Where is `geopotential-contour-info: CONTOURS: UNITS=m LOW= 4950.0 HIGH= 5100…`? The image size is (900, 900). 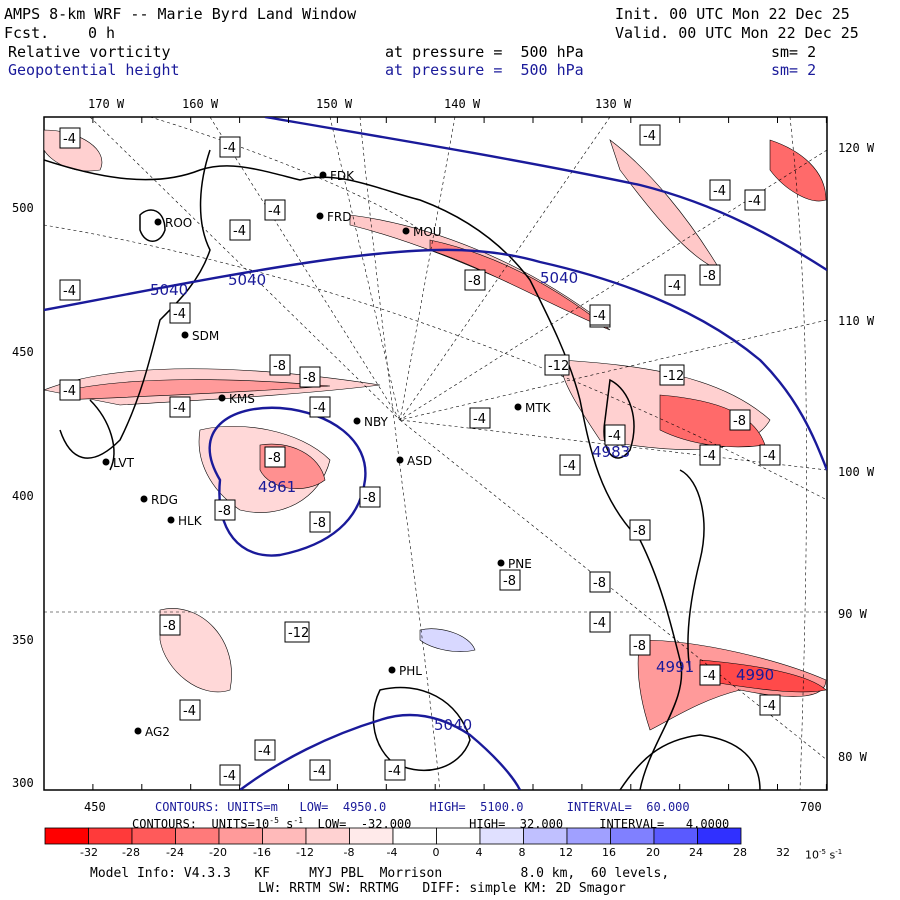
geopotential-contour-info: CONTOURS: UNITS=m LOW= 4950.0 HIGH= 5100… is located at coordinates (422, 807).